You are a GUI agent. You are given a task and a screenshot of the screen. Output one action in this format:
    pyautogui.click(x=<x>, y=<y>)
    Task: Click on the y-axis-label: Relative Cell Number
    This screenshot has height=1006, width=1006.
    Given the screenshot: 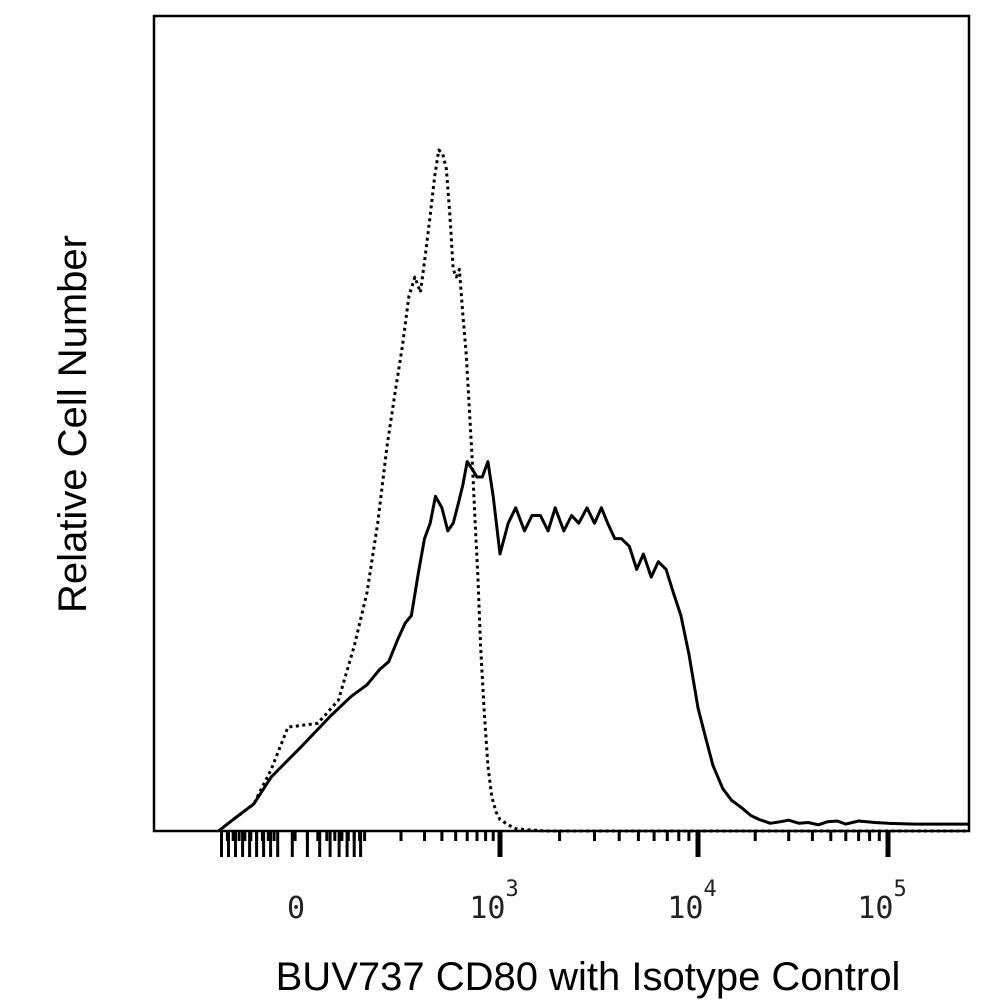 What is the action you would take?
    pyautogui.click(x=73, y=424)
    